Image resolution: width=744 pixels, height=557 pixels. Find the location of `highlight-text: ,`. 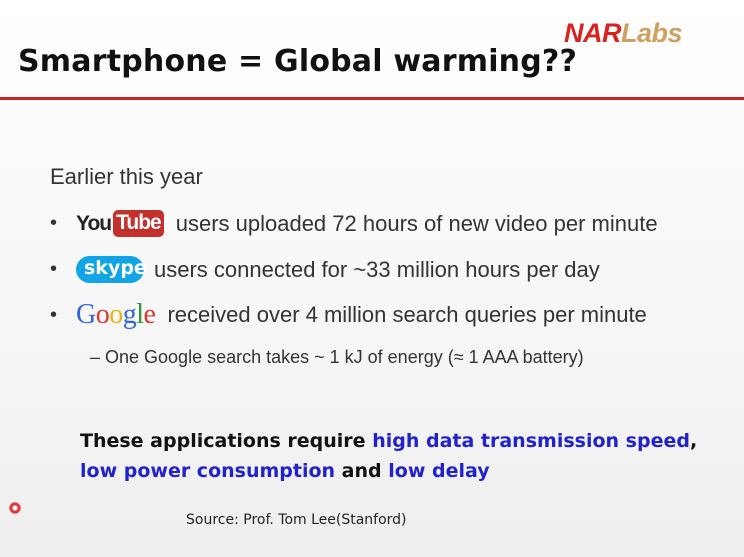

highlight-text: , is located at coordinates (693, 441).